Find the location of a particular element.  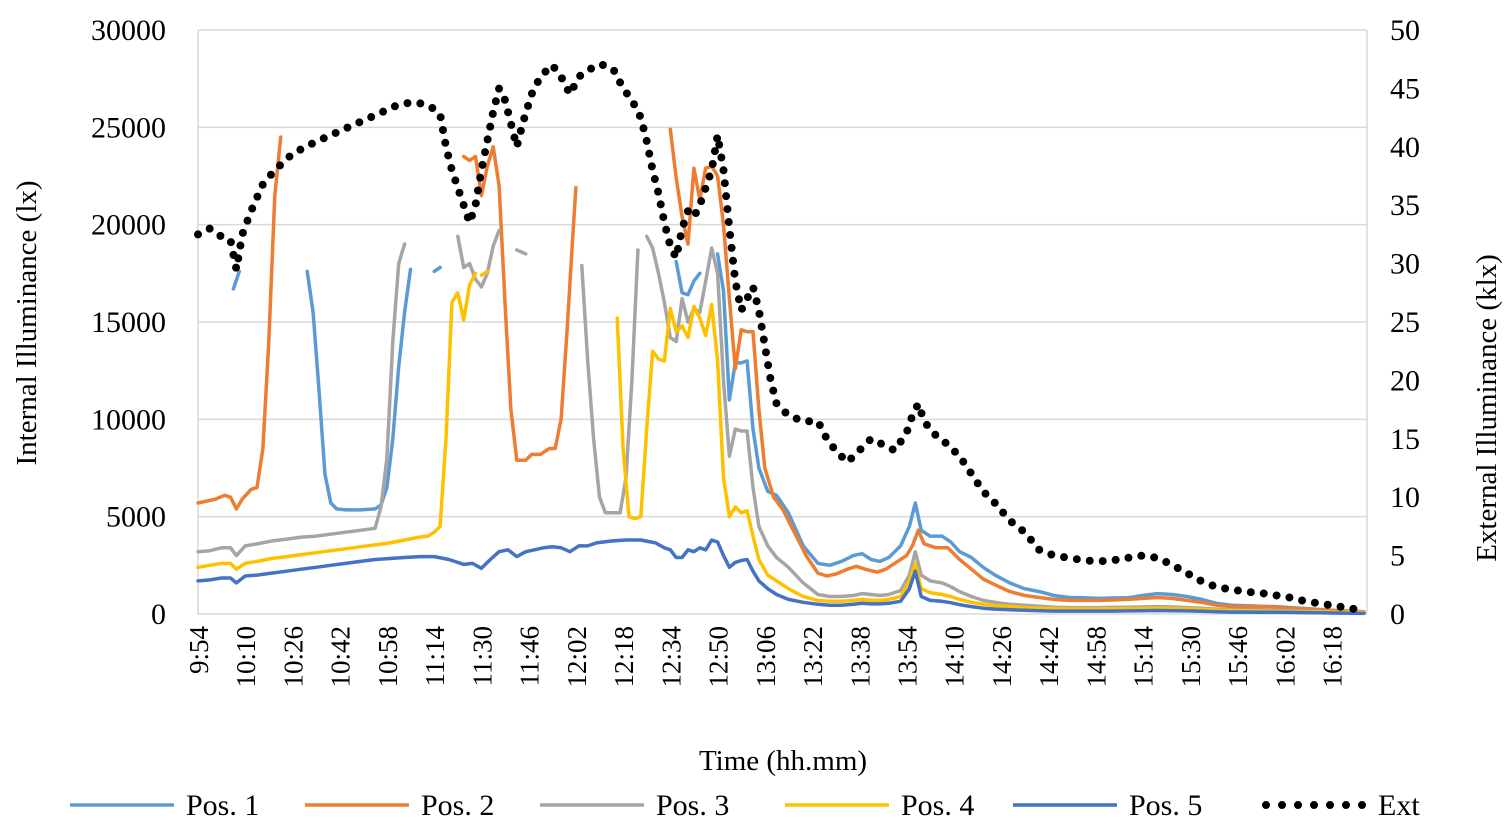

legend-item: Pos. 3 is located at coordinates (634, 805).